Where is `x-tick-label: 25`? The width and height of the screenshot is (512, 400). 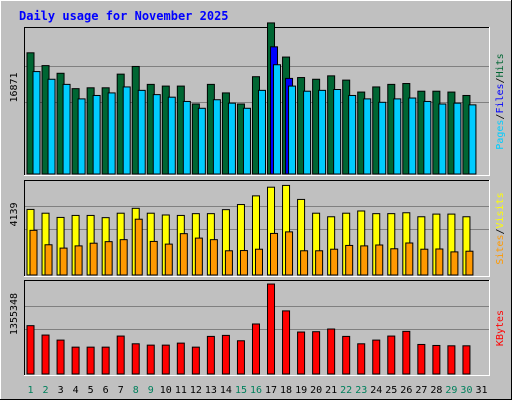
x-tick-label: 25 is located at coordinates (391, 390).